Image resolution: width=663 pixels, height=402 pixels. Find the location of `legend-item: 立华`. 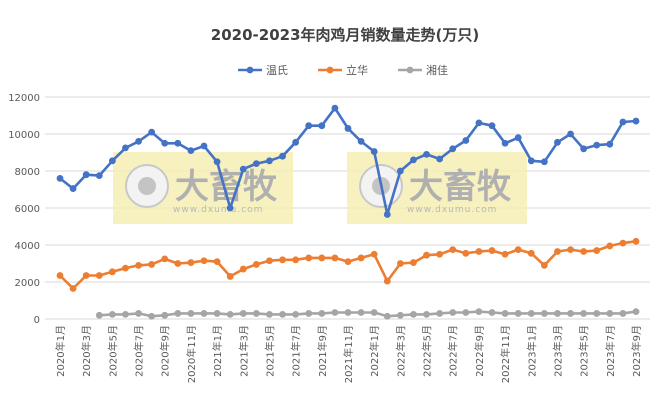

legend-item: 立华 is located at coordinates (343, 70).